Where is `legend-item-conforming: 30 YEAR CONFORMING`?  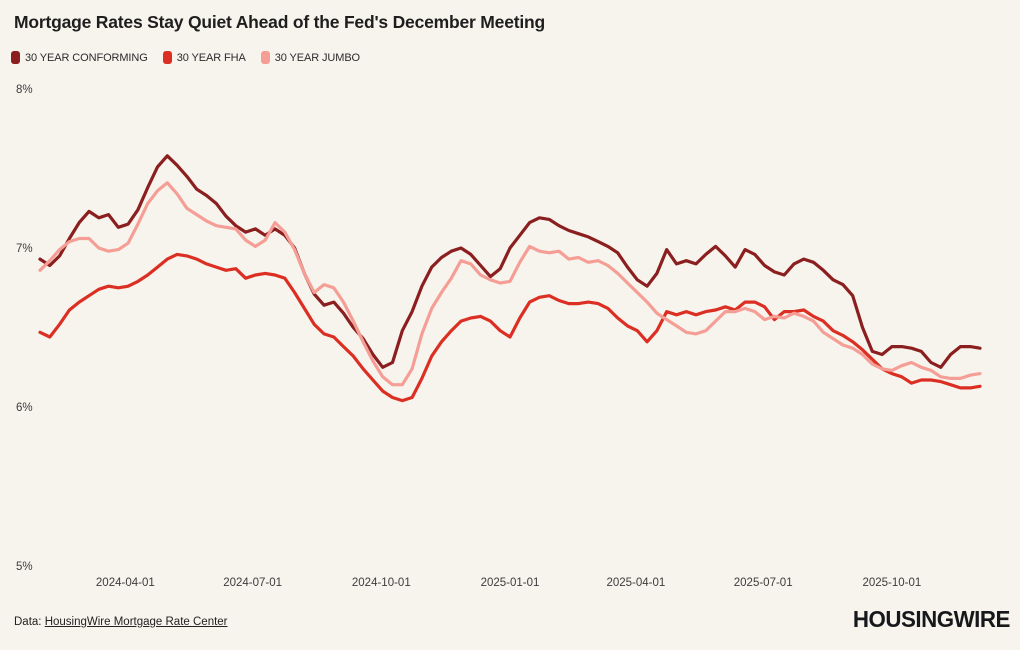 legend-item-conforming: 30 YEAR CONFORMING is located at coordinates (79, 57).